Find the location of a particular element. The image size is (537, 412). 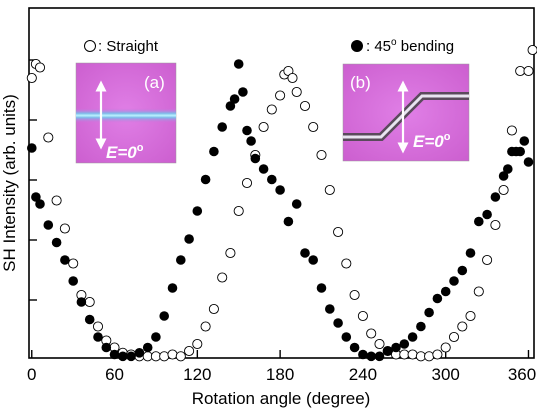

y-axis-title: SH Intensity (arb. units) is located at coordinates (9, 183).